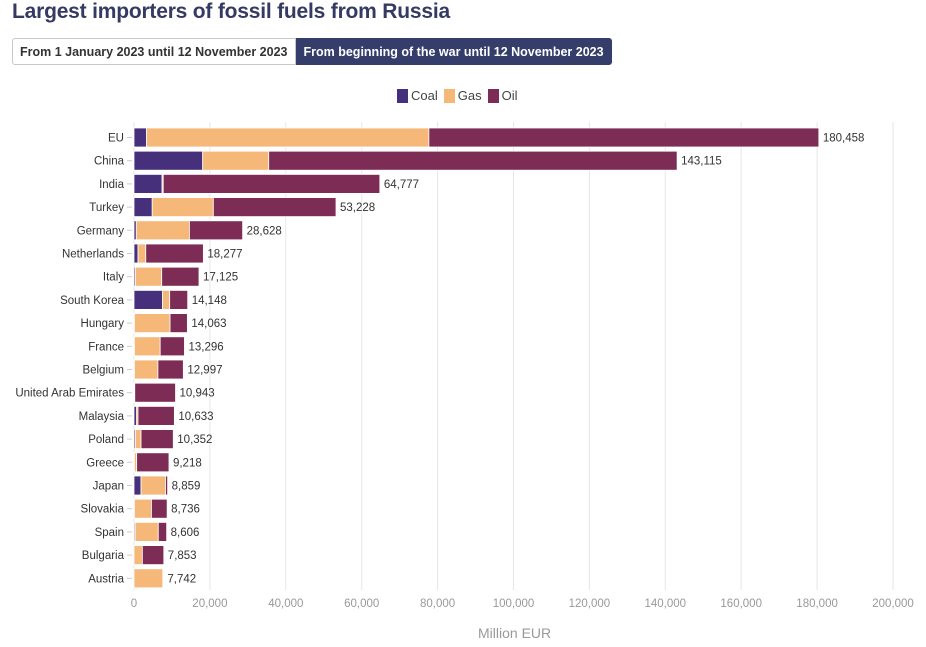  I want to click on legend-label: Oil, so click(509, 95).